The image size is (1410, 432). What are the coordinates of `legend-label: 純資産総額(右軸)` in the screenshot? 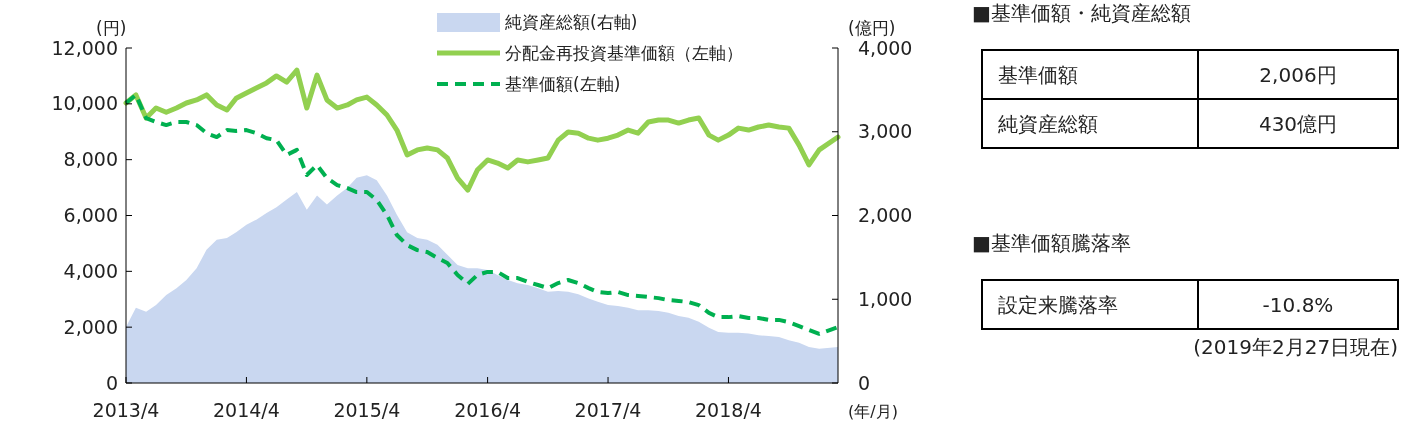 It's located at (571, 21).